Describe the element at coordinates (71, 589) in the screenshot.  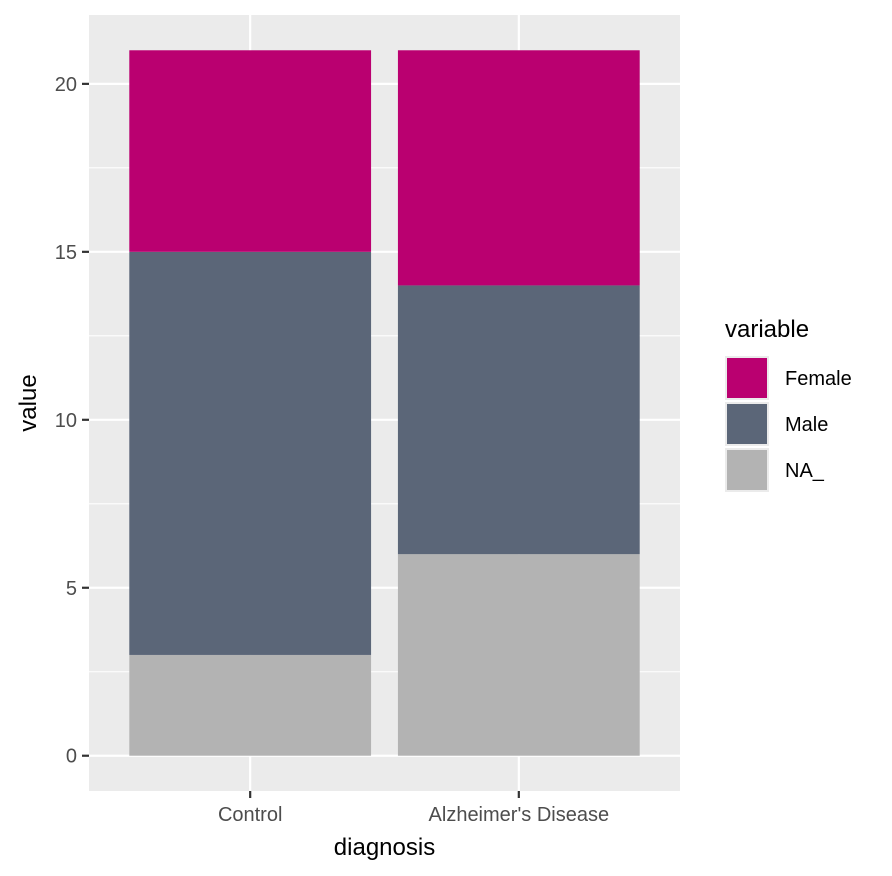
I see `y-tick-label: 5` at that location.